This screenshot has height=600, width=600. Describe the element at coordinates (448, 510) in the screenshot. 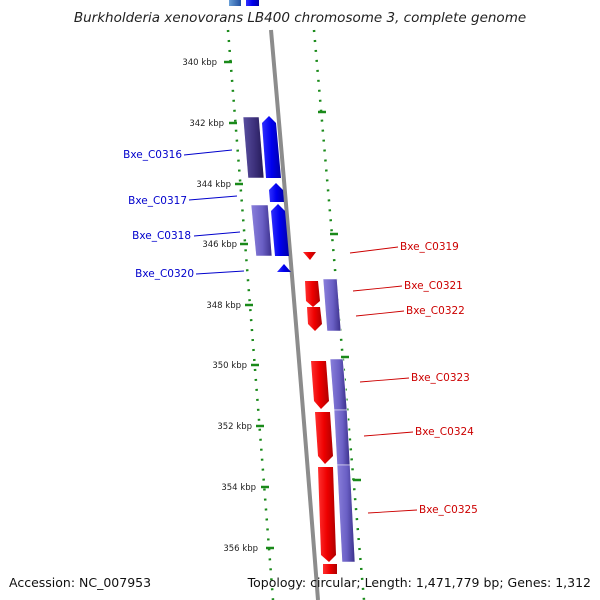

I see `gene-label-bxe-c0325: Bxe_C0325` at that location.